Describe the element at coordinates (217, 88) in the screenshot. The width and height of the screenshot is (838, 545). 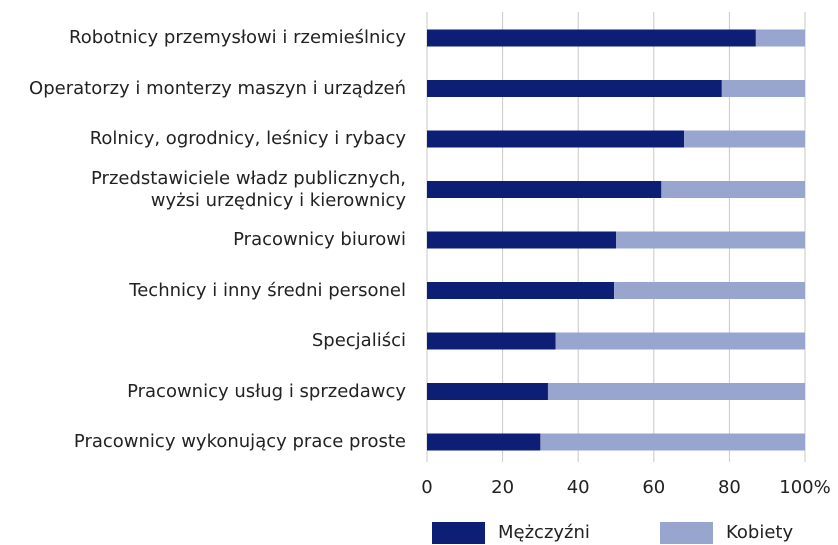
I see `category-label: Operatorzy i monterzy maszyn i urządzeń` at that location.